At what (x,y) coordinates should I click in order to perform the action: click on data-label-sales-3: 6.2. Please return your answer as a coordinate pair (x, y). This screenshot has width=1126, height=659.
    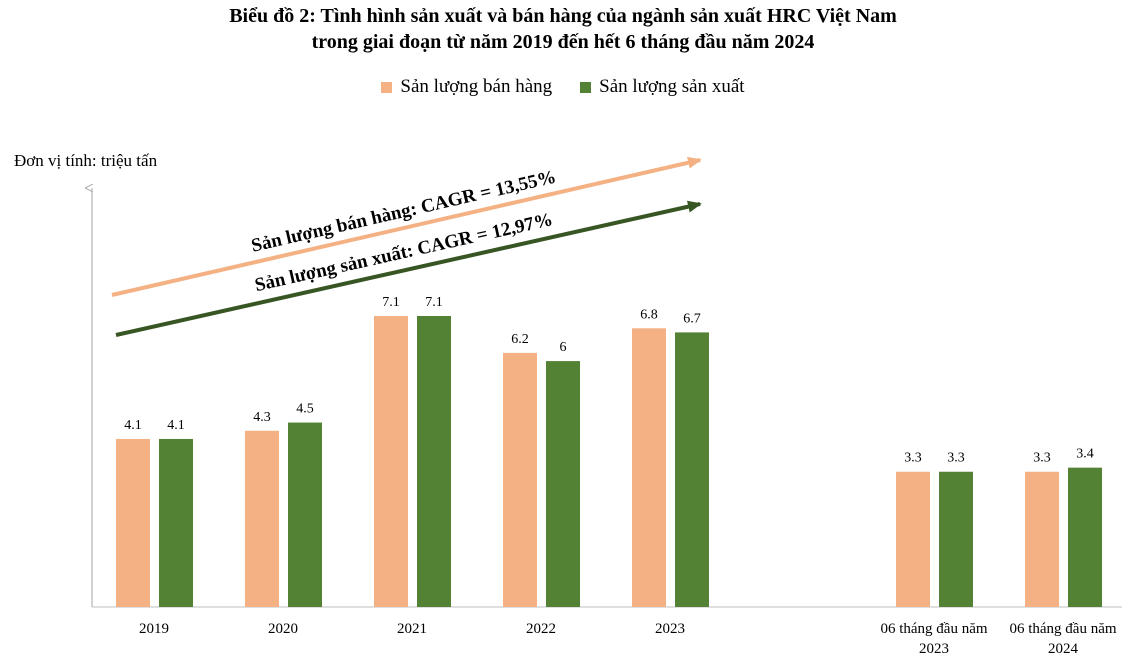
    Looking at the image, I should click on (520, 339).